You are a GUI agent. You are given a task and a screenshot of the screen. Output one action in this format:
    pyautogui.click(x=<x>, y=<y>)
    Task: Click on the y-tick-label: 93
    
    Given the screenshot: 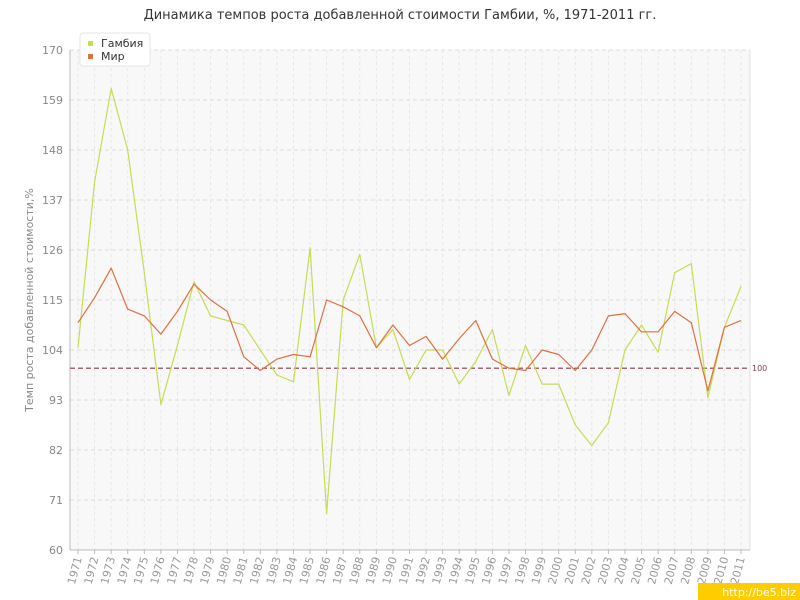 What is the action you would take?
    pyautogui.click(x=56, y=400)
    